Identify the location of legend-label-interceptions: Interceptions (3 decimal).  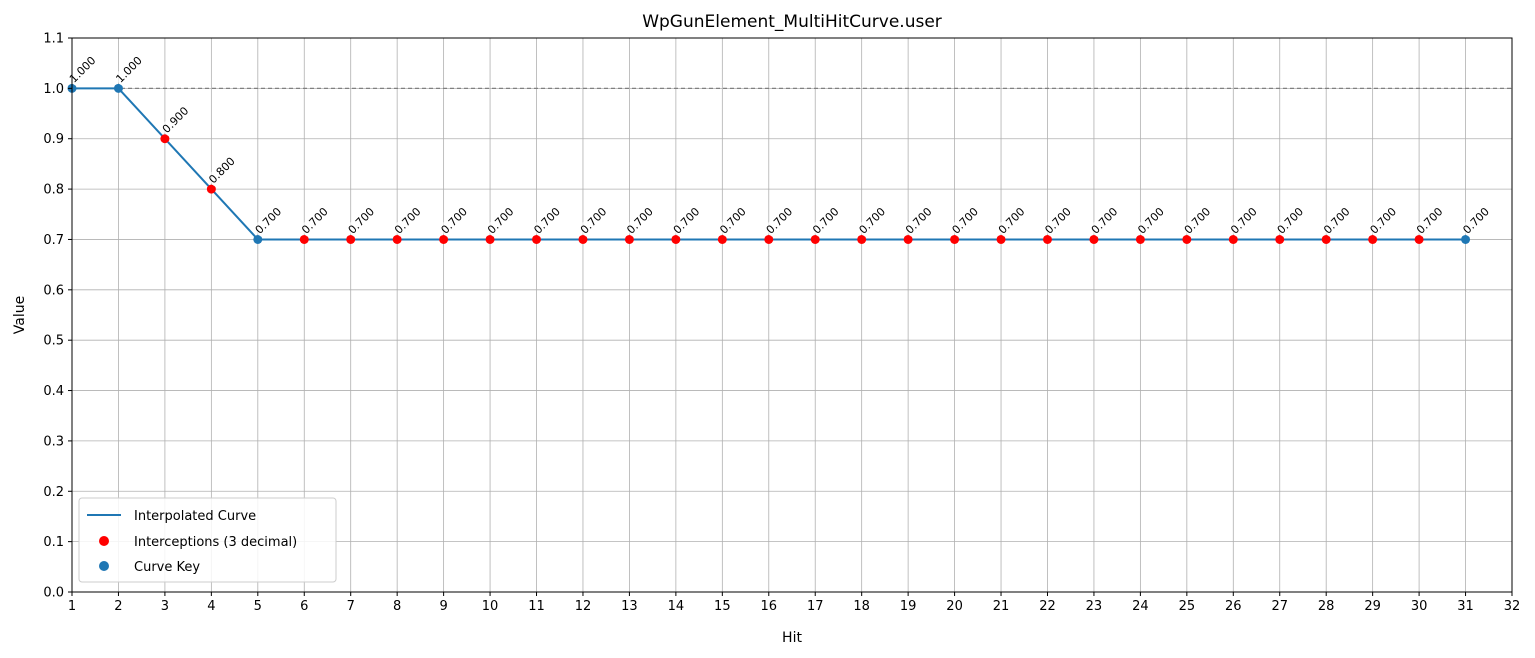
(215, 542).